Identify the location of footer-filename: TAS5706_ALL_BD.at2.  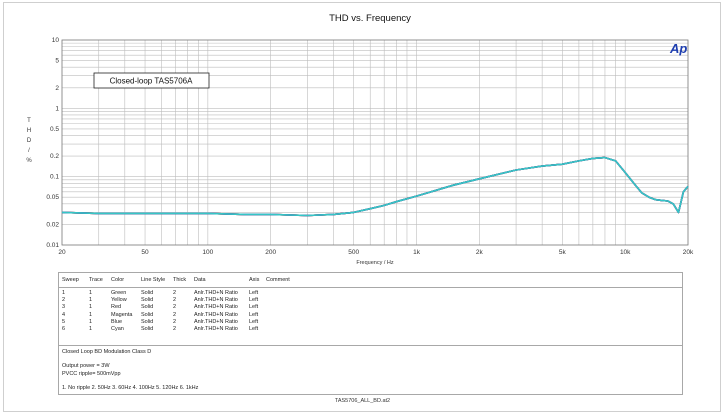
(362, 401).